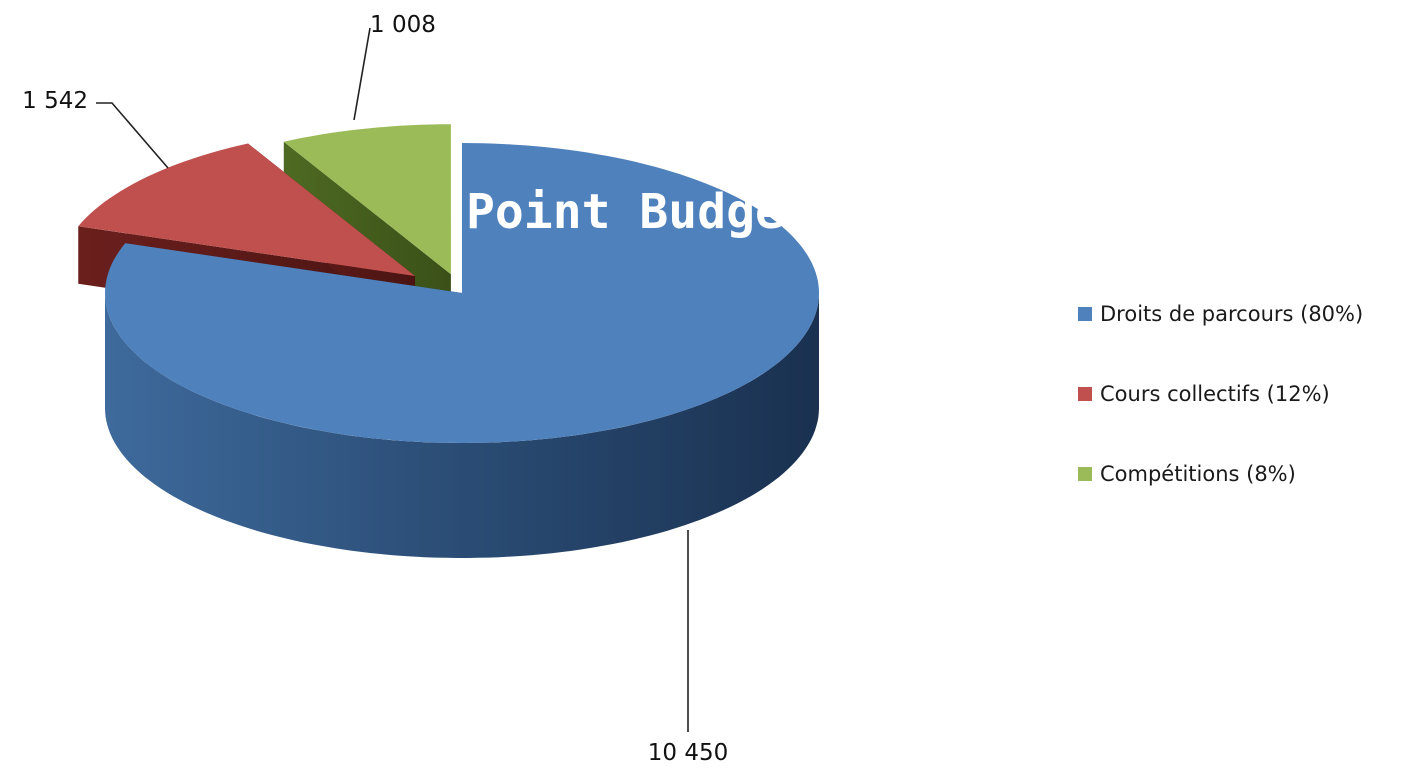 The height and width of the screenshot is (769, 1406). Describe the element at coordinates (1085, 474) in the screenshot. I see `legend-swatch-green` at that location.